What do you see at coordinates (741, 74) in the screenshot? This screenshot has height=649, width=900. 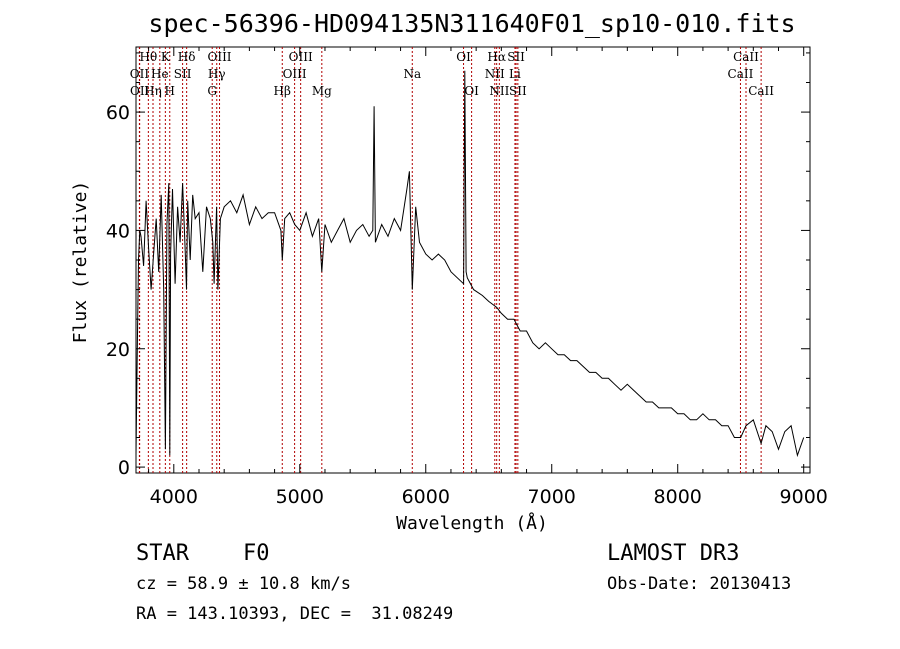 I see `line-label-26: CaII` at bounding box center [741, 74].